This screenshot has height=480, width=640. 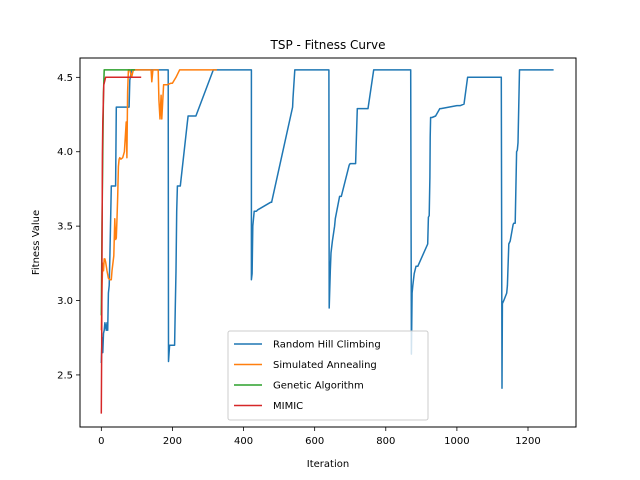 What do you see at coordinates (65, 375) in the screenshot?
I see `y-tick-label: 2.5` at bounding box center [65, 375].